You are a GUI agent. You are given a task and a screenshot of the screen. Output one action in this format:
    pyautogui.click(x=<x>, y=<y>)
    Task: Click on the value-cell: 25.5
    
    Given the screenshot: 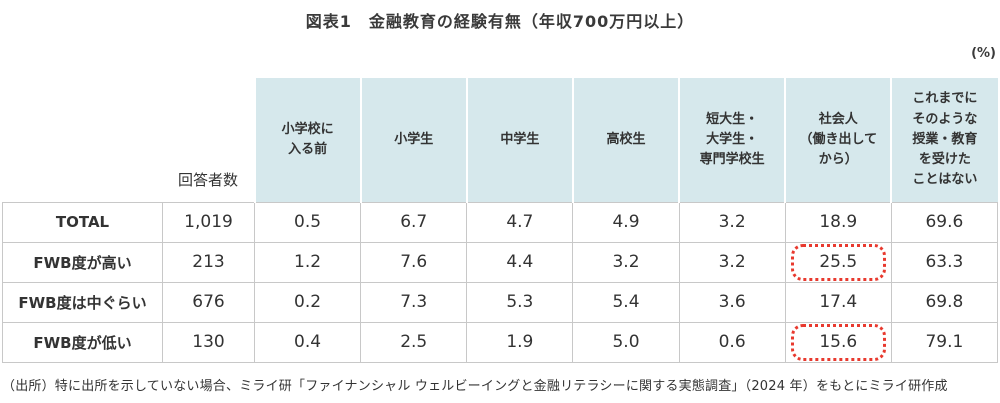 What is the action you would take?
    pyautogui.click(x=838, y=262)
    